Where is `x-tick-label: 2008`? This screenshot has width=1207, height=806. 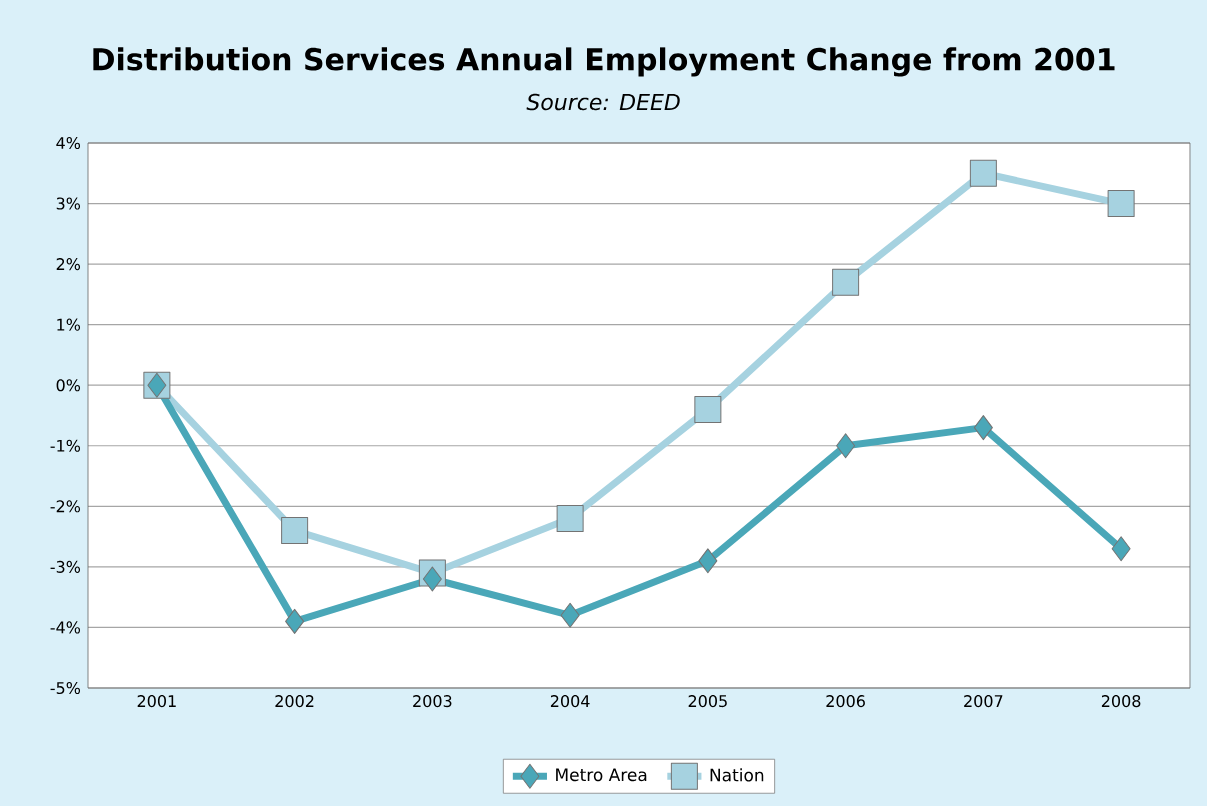 x-tick-label: 2008 is located at coordinates (1121, 701).